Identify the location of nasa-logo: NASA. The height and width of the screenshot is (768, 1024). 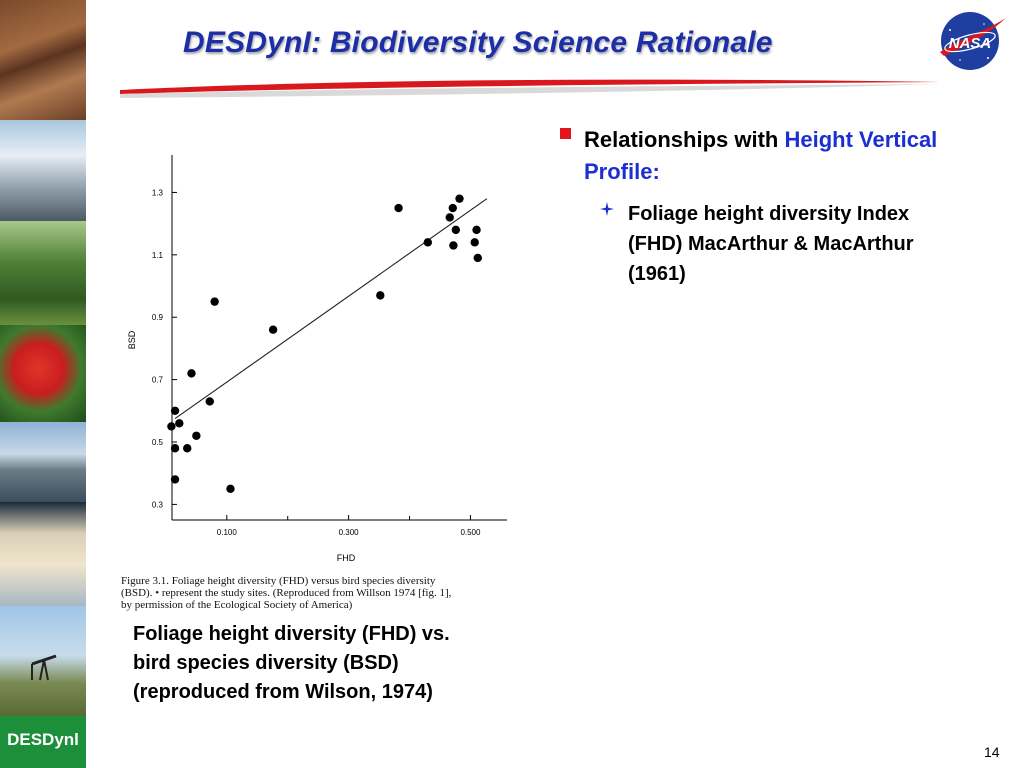
(973, 41).